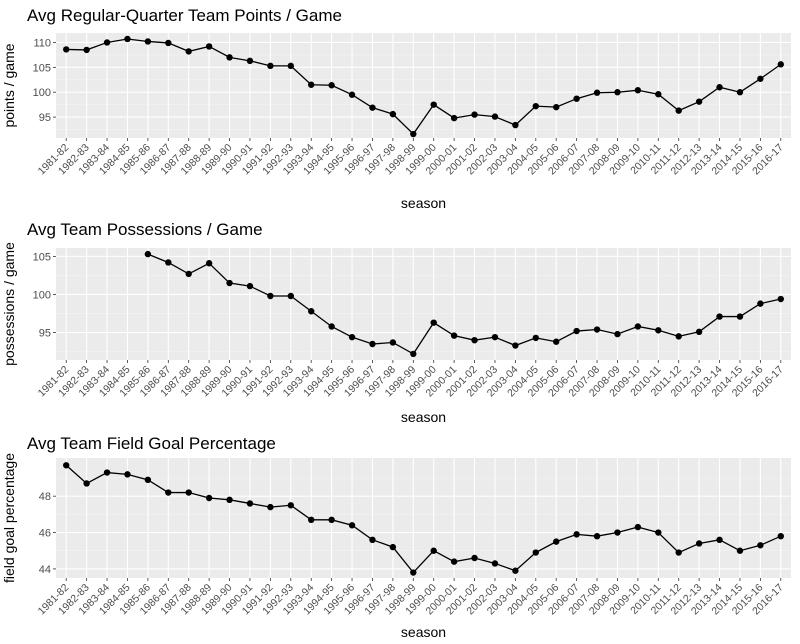 The image size is (800, 644). Describe the element at coordinates (184, 15) in the screenshot. I see `chart-title: Avg Regular-Quarter Team Points / Game` at that location.